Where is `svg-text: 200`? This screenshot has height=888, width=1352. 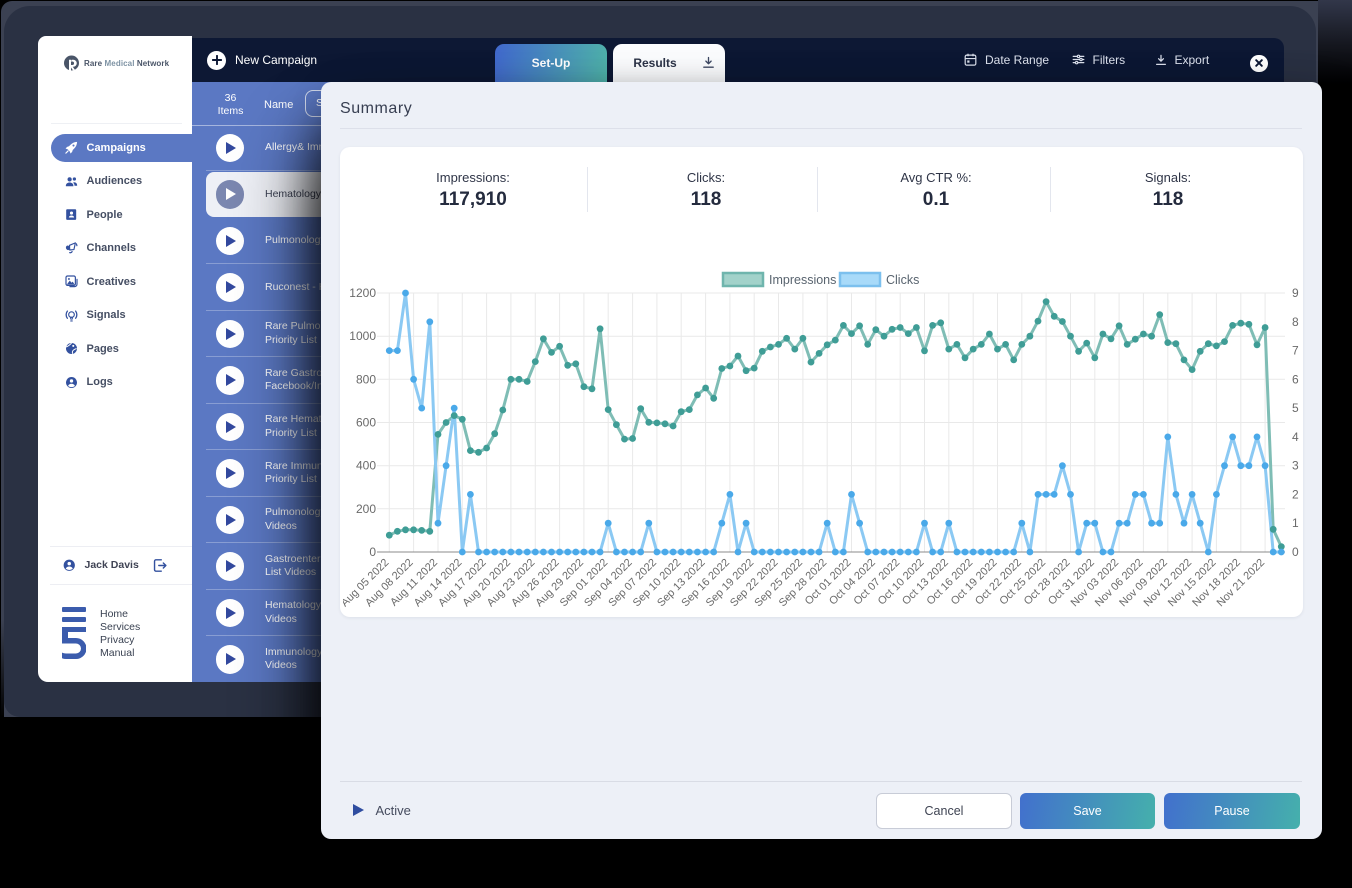 svg-text: 200 is located at coordinates (366, 509).